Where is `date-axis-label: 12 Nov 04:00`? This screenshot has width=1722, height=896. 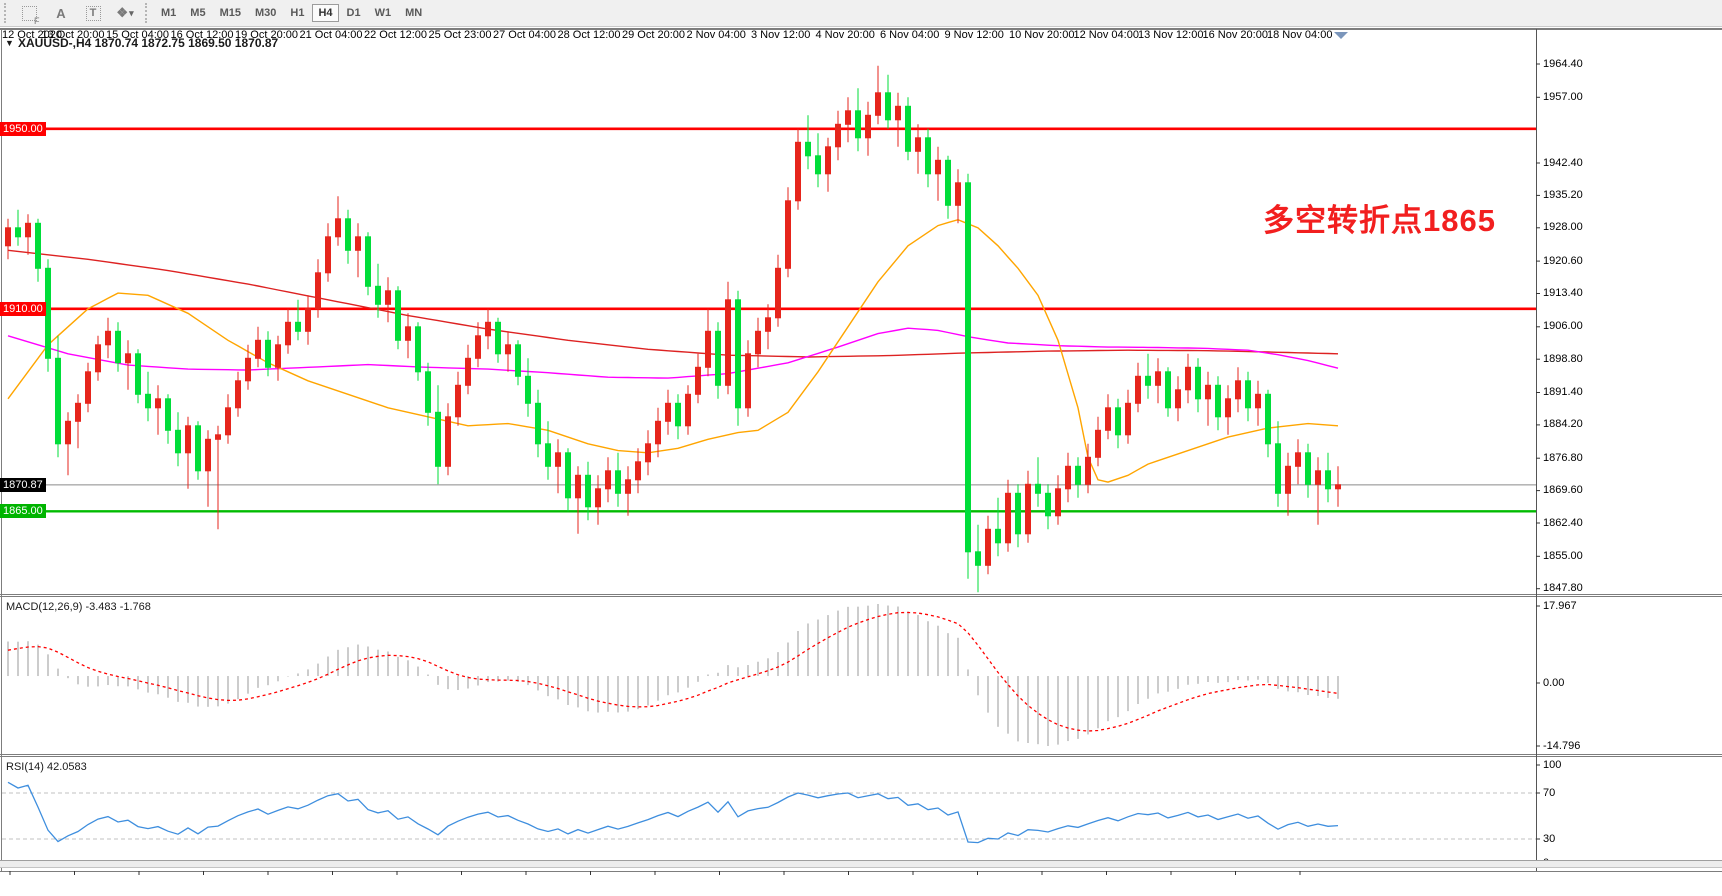
date-axis-label: 12 Nov 04:00 is located at coordinates (1106, 35).